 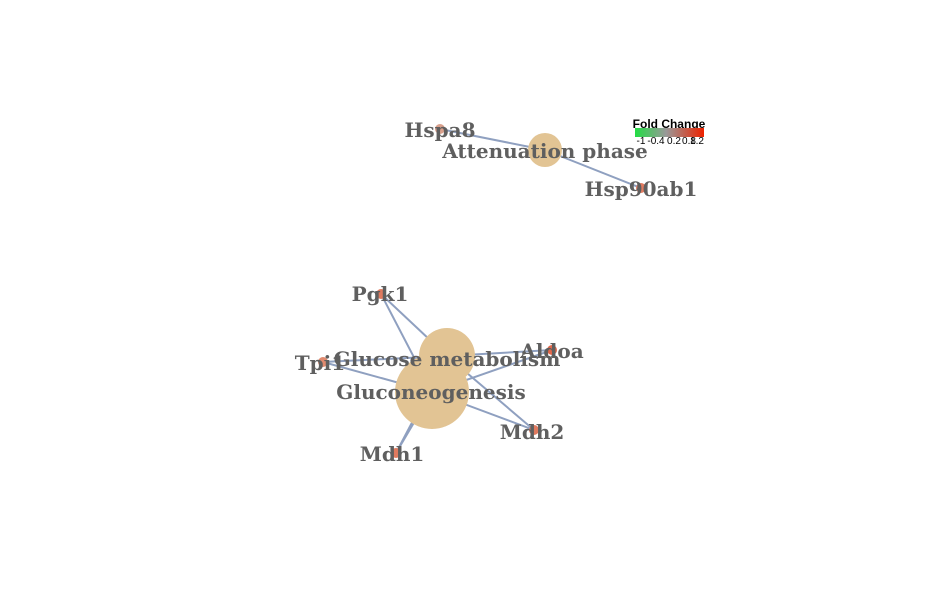 I want to click on label-aldoa: Aldoa, so click(x=551, y=351).